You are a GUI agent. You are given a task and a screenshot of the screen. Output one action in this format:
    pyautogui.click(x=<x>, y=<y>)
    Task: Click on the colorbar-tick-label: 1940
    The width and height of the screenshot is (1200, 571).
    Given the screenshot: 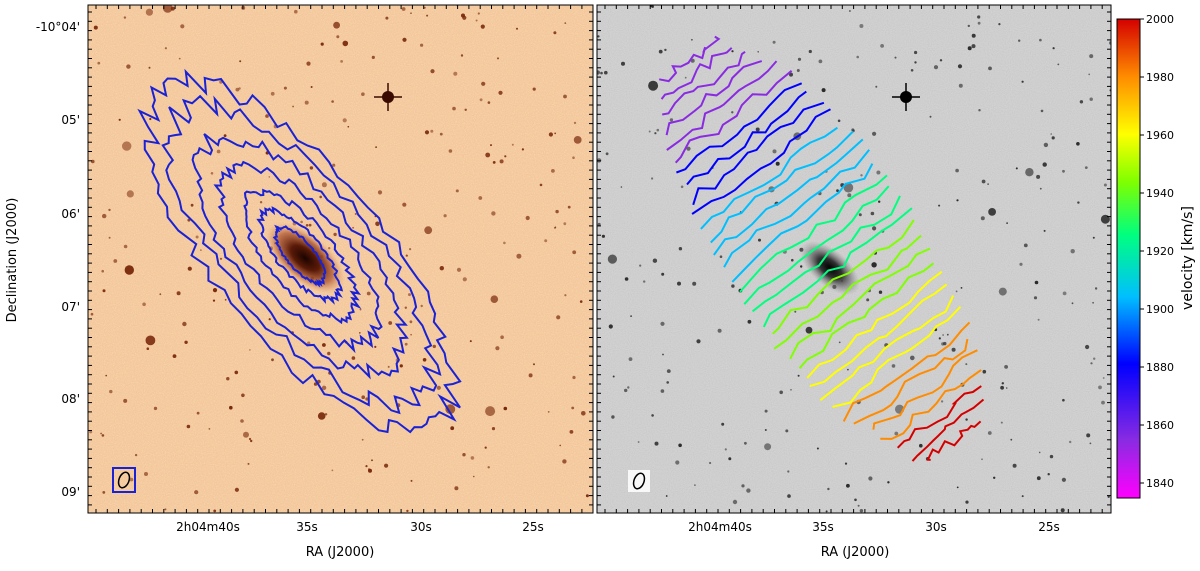 What is the action you would take?
    pyautogui.click(x=1160, y=193)
    